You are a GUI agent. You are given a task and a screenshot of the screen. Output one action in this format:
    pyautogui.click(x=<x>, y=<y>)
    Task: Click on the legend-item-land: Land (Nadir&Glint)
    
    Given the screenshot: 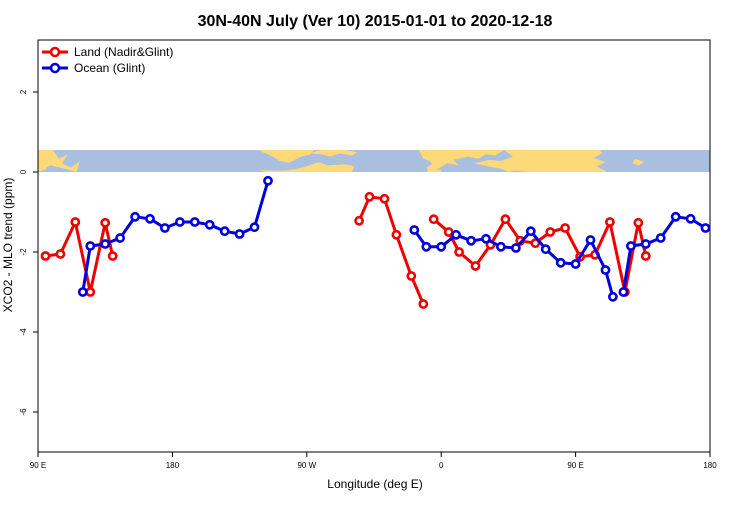 What is the action you would take?
    pyautogui.click(x=107, y=52)
    